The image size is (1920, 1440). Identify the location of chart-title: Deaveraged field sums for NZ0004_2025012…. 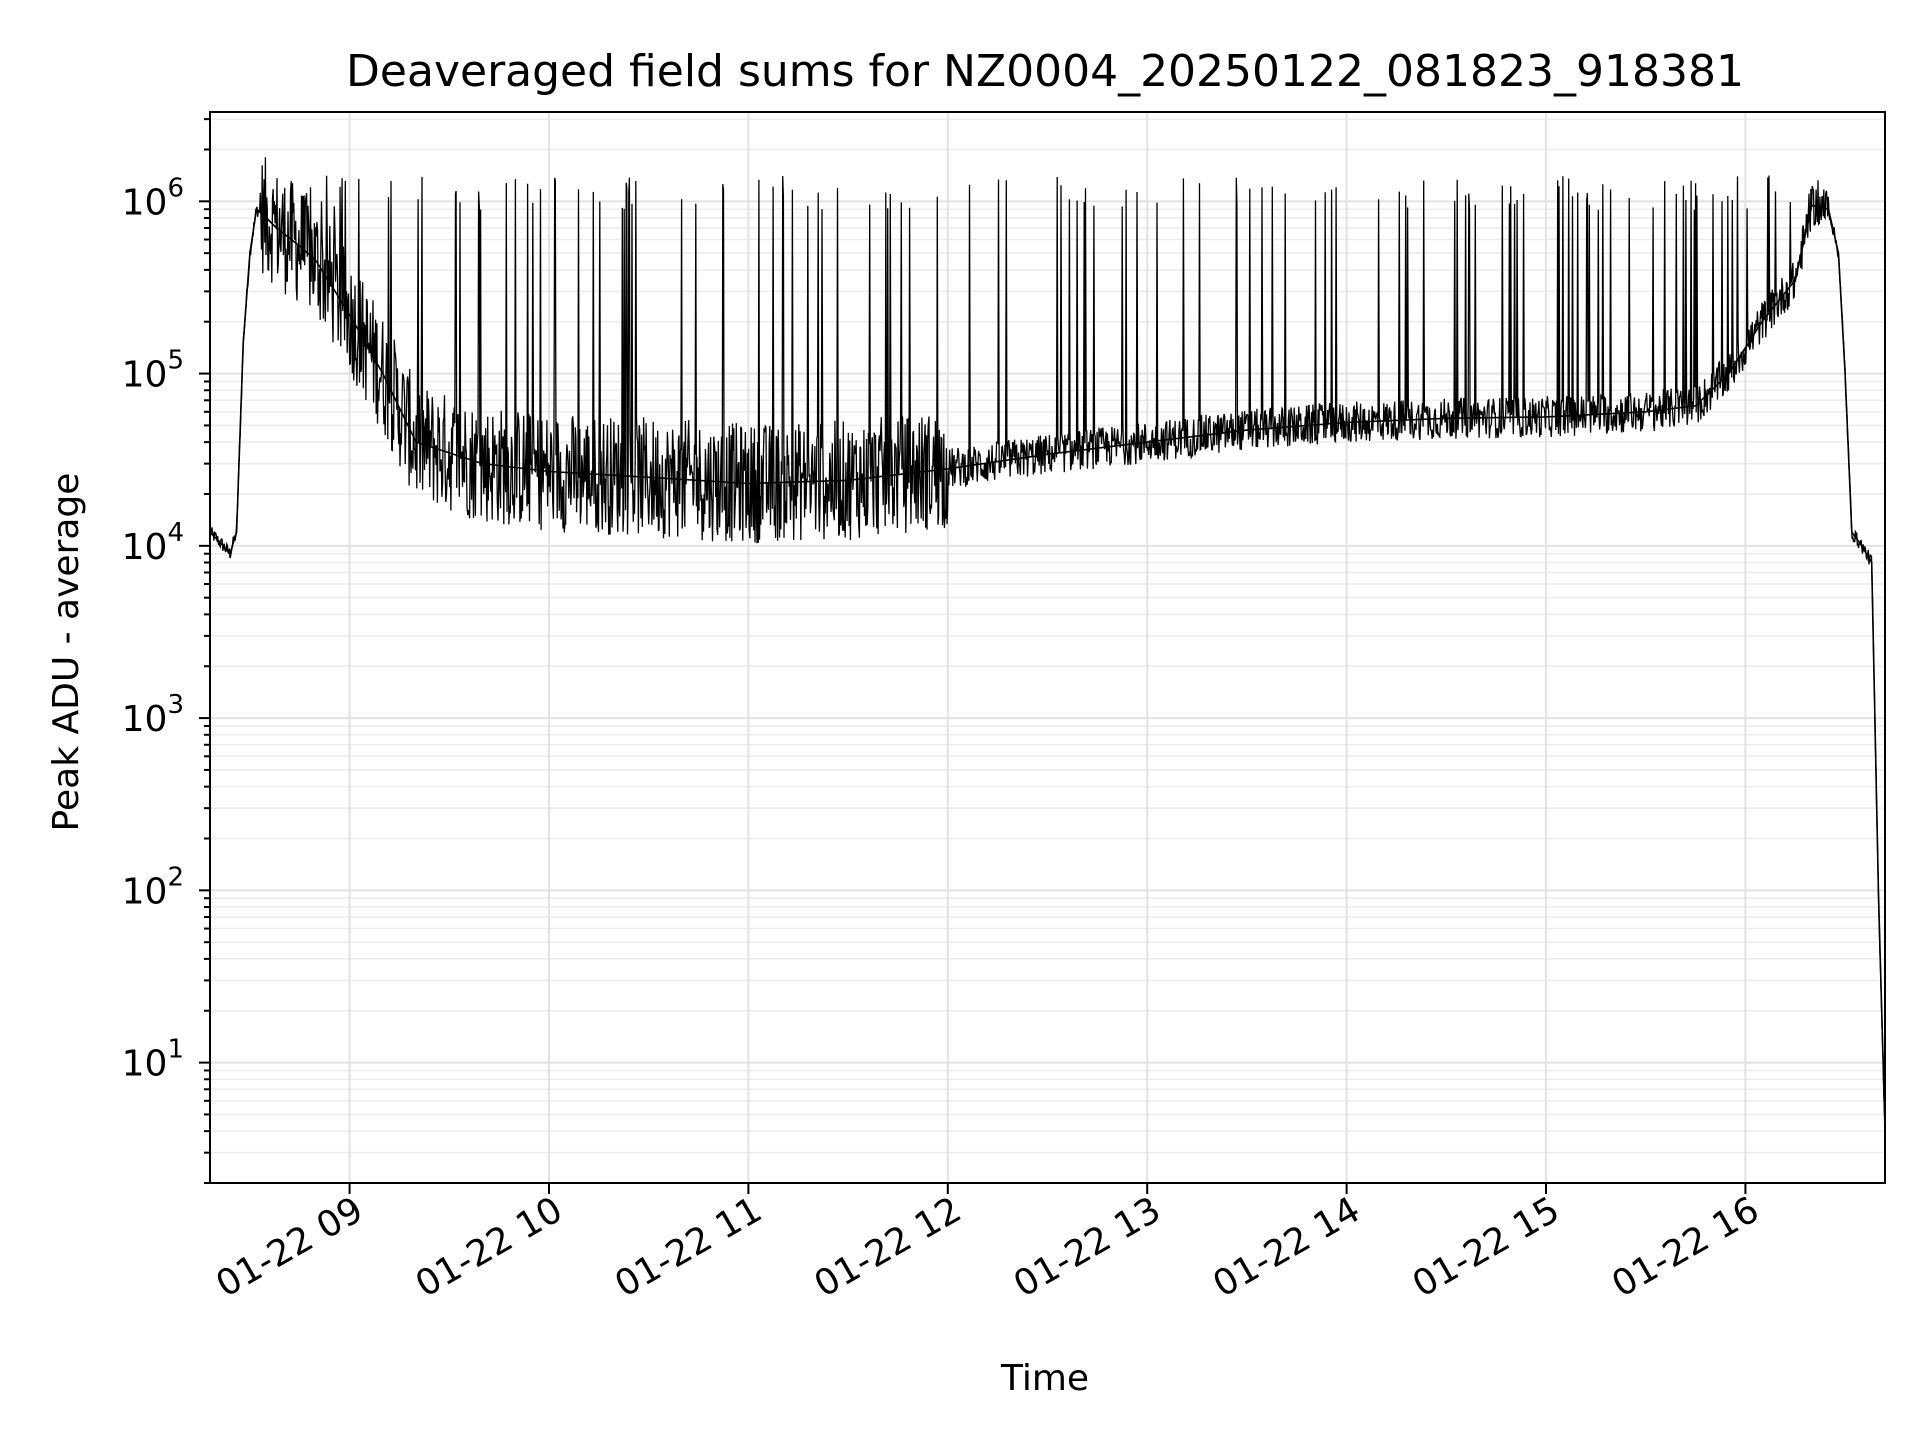
(1045, 71).